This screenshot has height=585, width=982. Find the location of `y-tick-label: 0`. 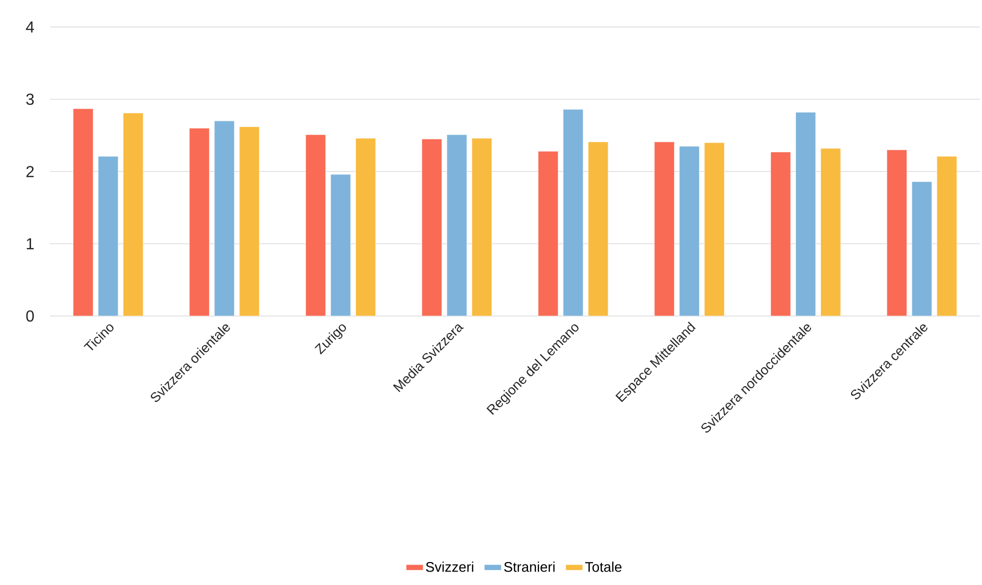

y-tick-label: 0 is located at coordinates (30, 316).